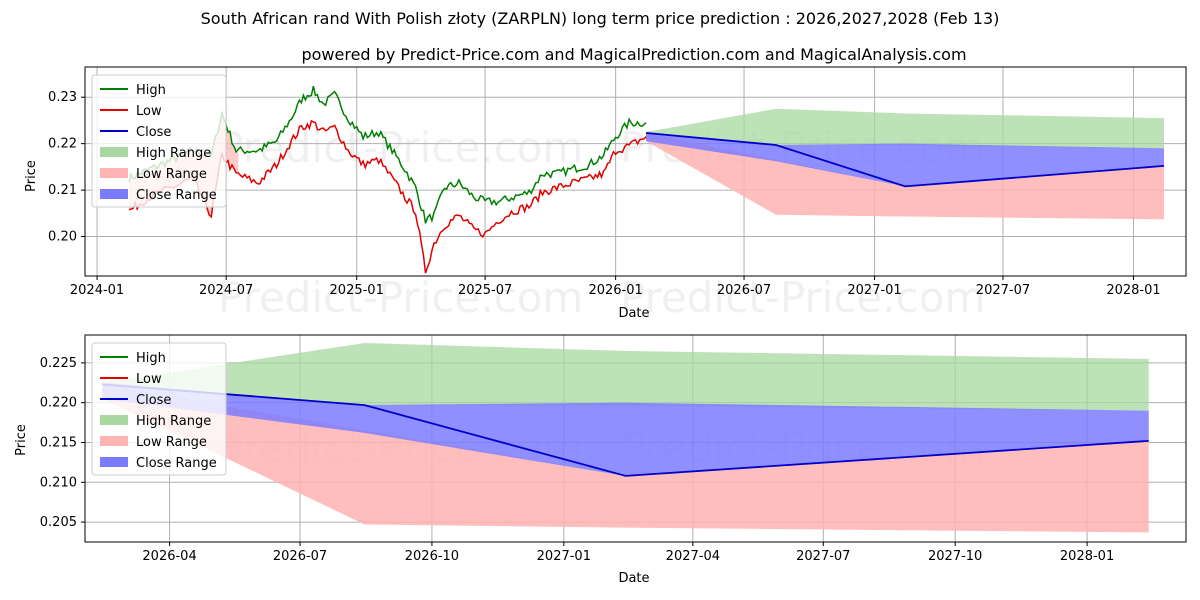  What do you see at coordinates (62, 190) in the screenshot?
I see `y-tick-label: 0.21` at bounding box center [62, 190].